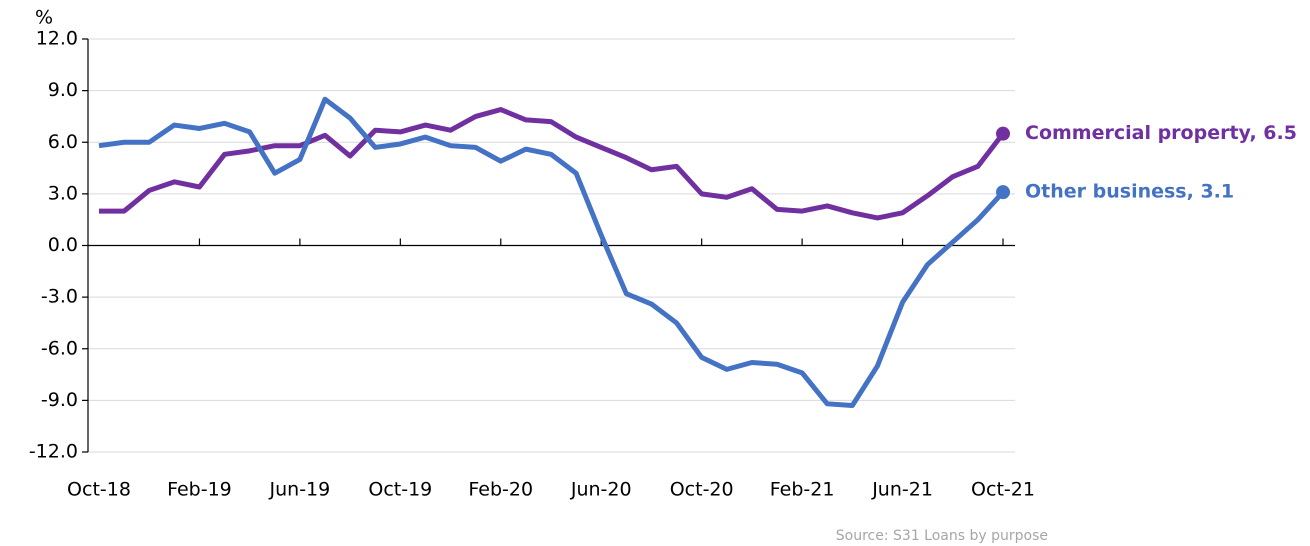  Describe the element at coordinates (500, 490) in the screenshot. I see `x-tick-label: Feb-20` at that location.